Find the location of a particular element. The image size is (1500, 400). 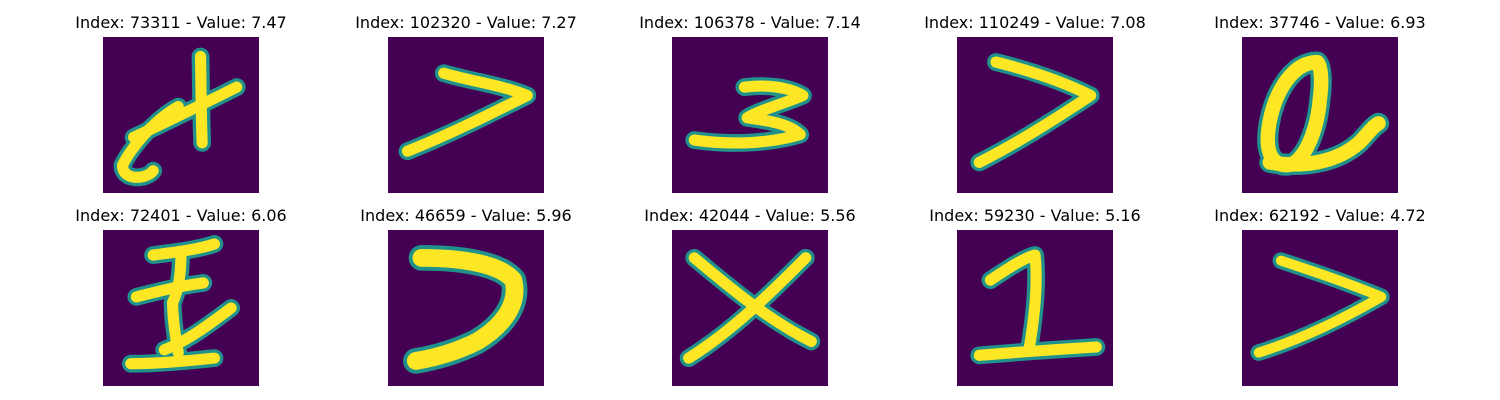

panel-title: Index: 37746 - Value: 6.93 is located at coordinates (1320, 22).